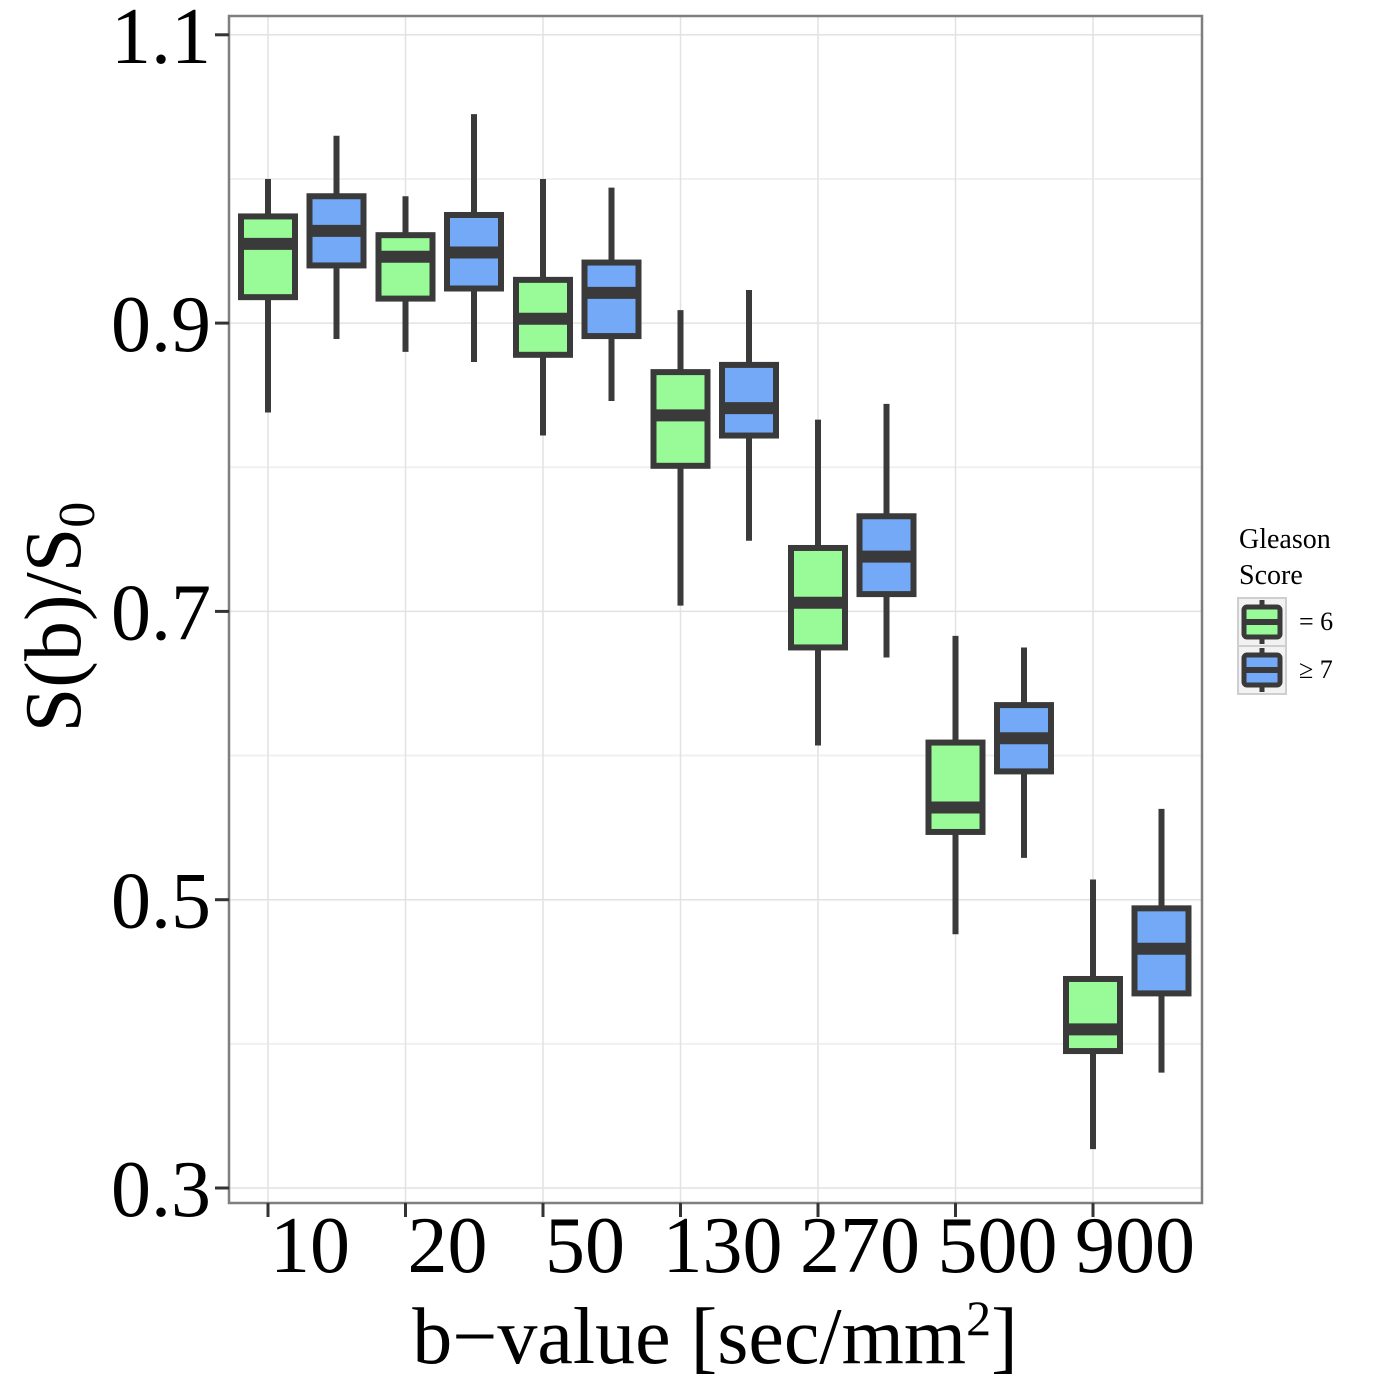 The width and height of the screenshot is (1400, 1398). Describe the element at coordinates (161, 40) in the screenshot. I see `y-tick-label-4: 1.1` at that location.